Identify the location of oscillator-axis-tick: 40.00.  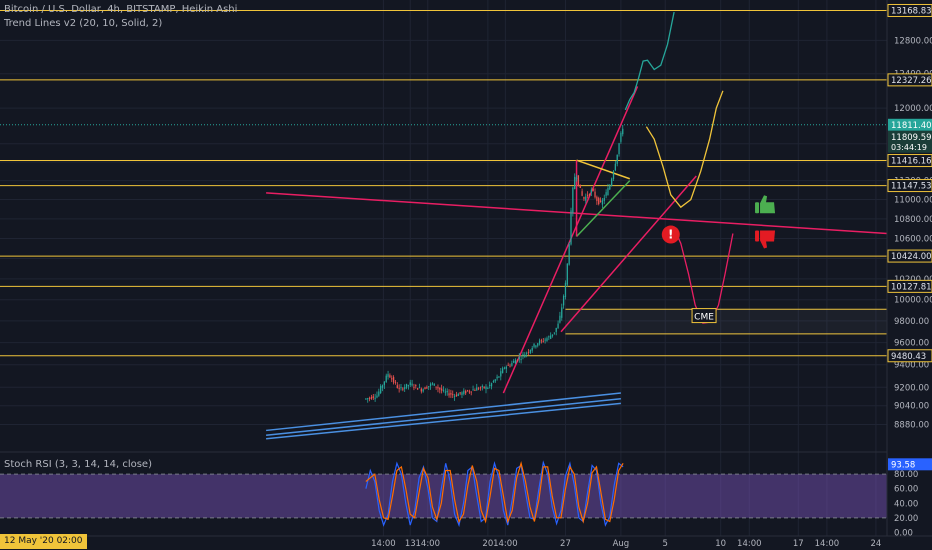
(906, 504).